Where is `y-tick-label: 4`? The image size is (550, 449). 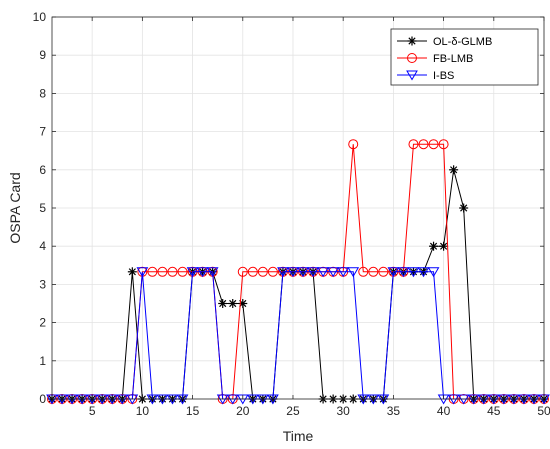 y-tick-label: 4 is located at coordinates (42, 246).